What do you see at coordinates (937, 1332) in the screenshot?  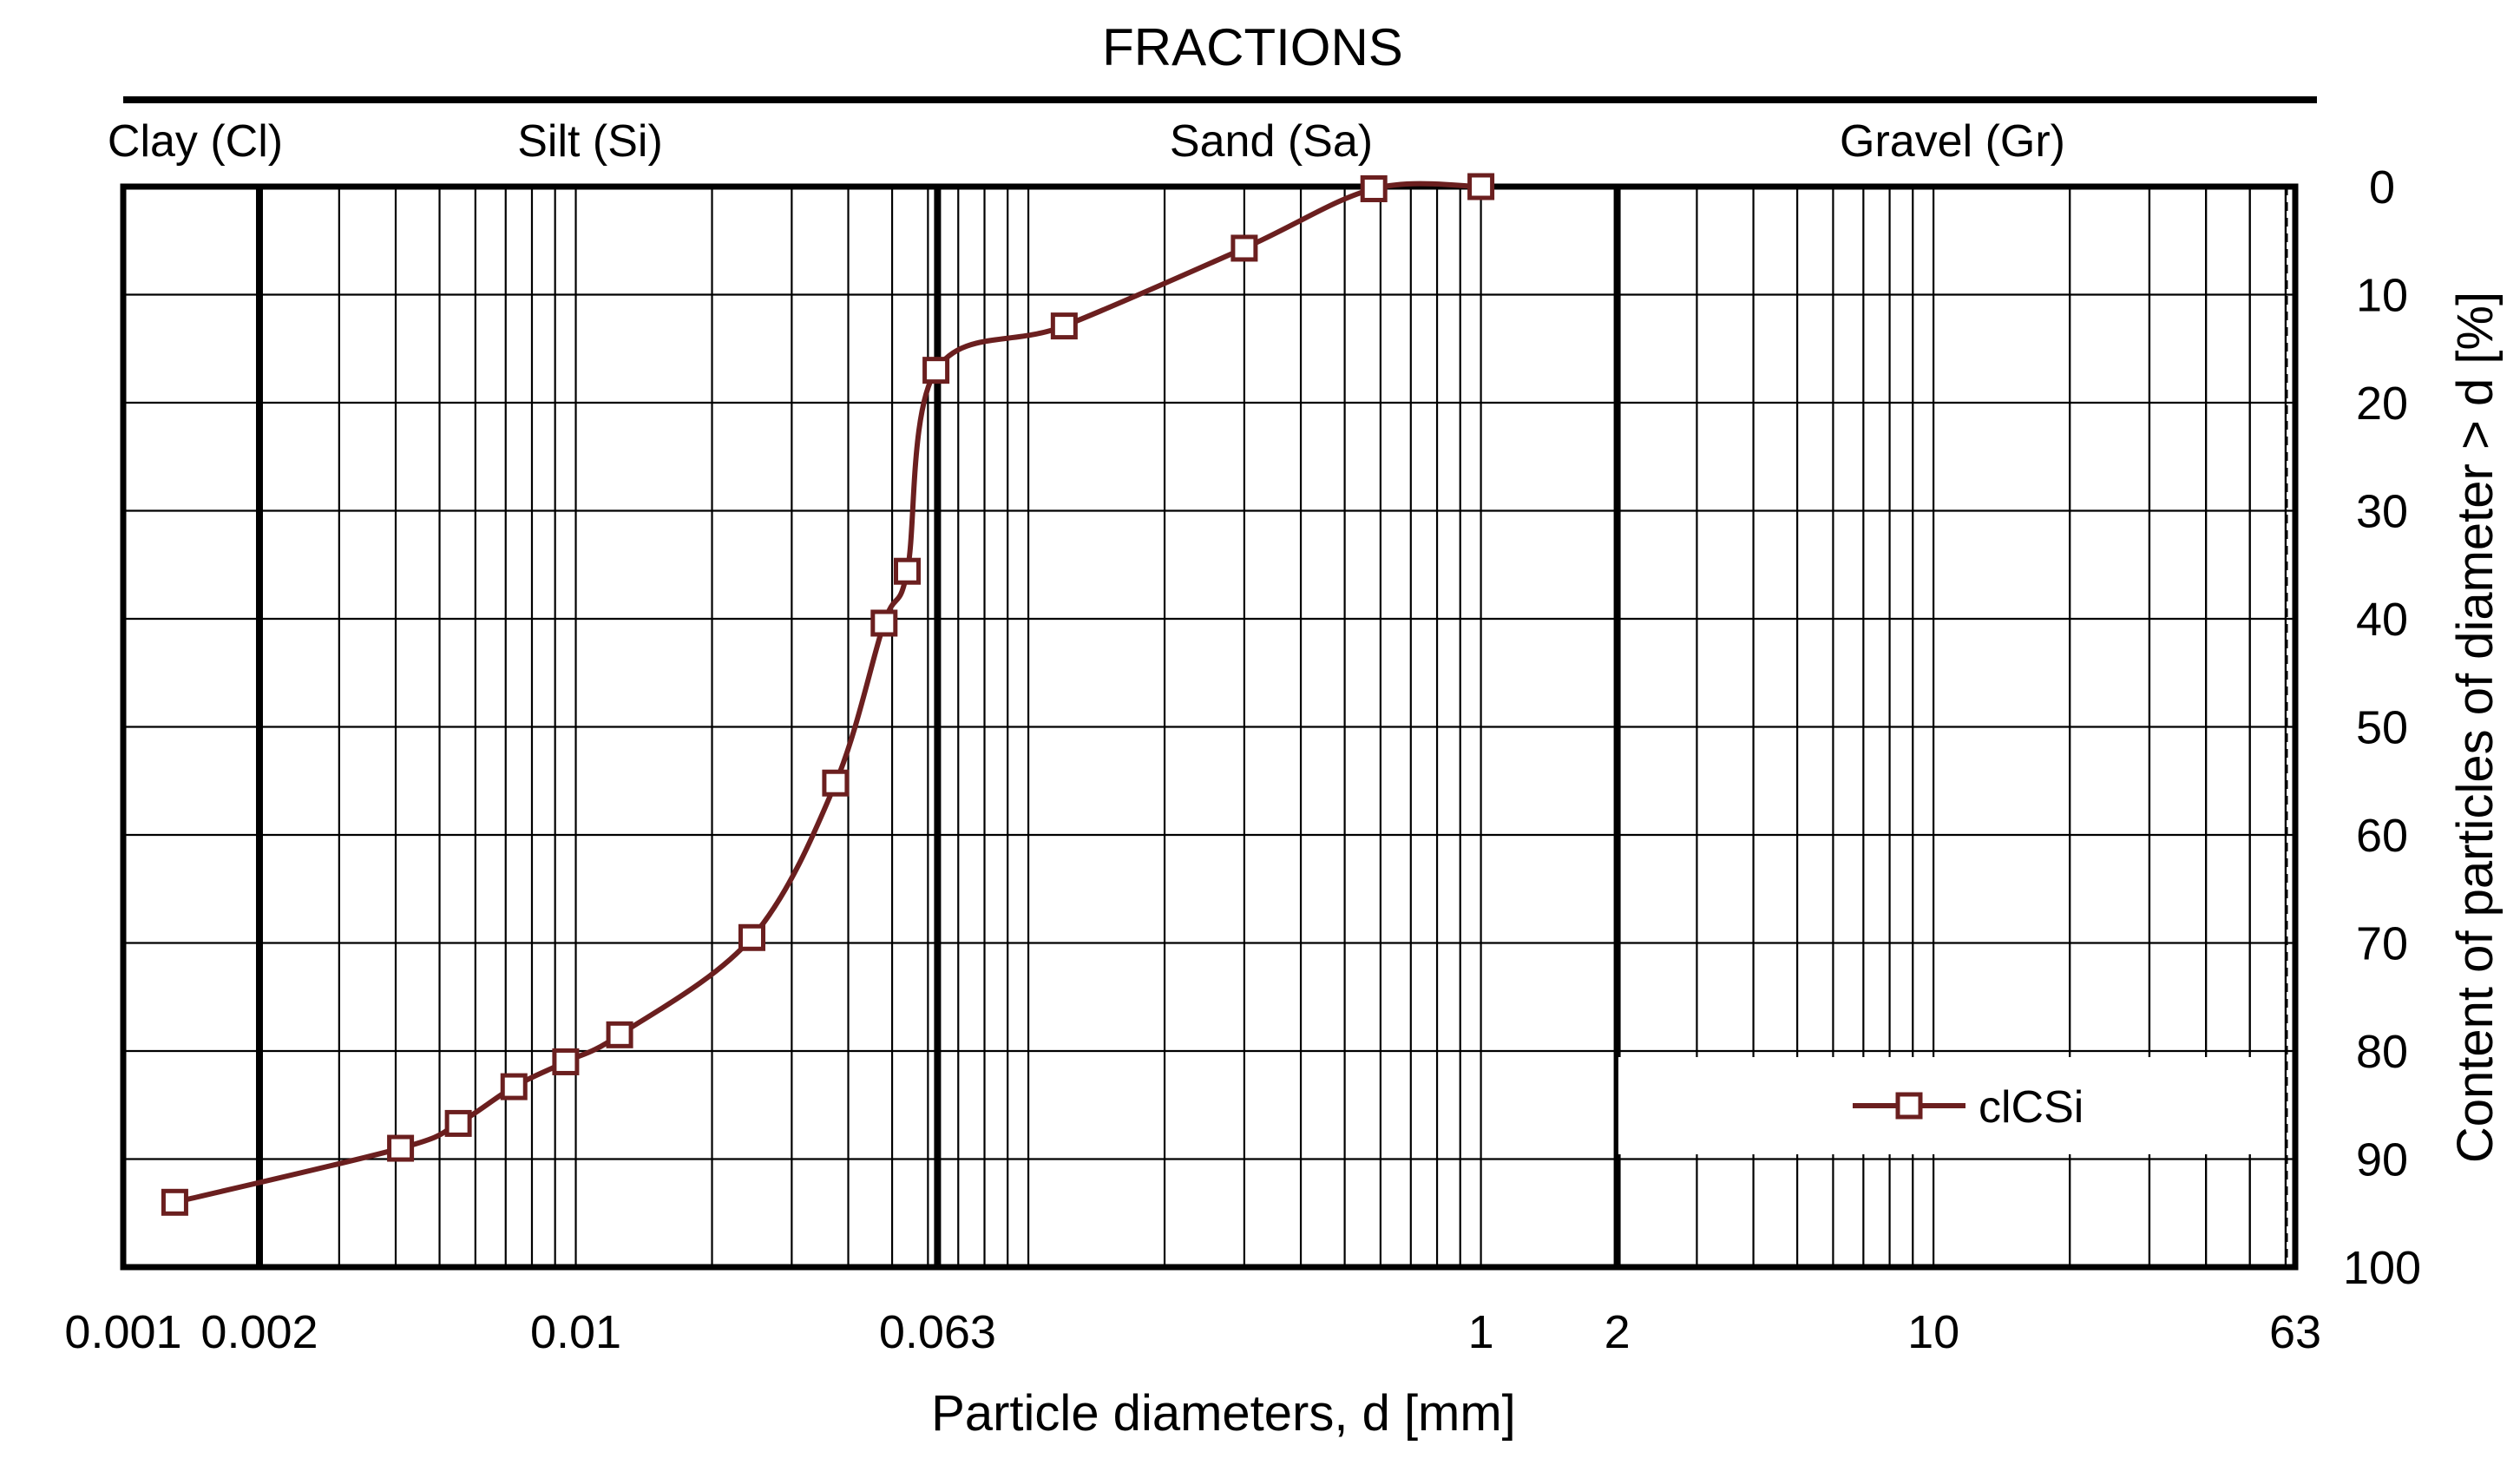 I see `x-tick-label: 0.063` at bounding box center [937, 1332].